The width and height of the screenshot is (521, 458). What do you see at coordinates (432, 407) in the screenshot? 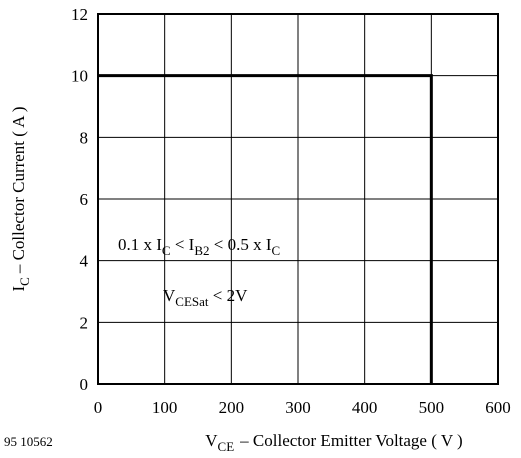
I see `x-tick-label: 500` at bounding box center [432, 407].